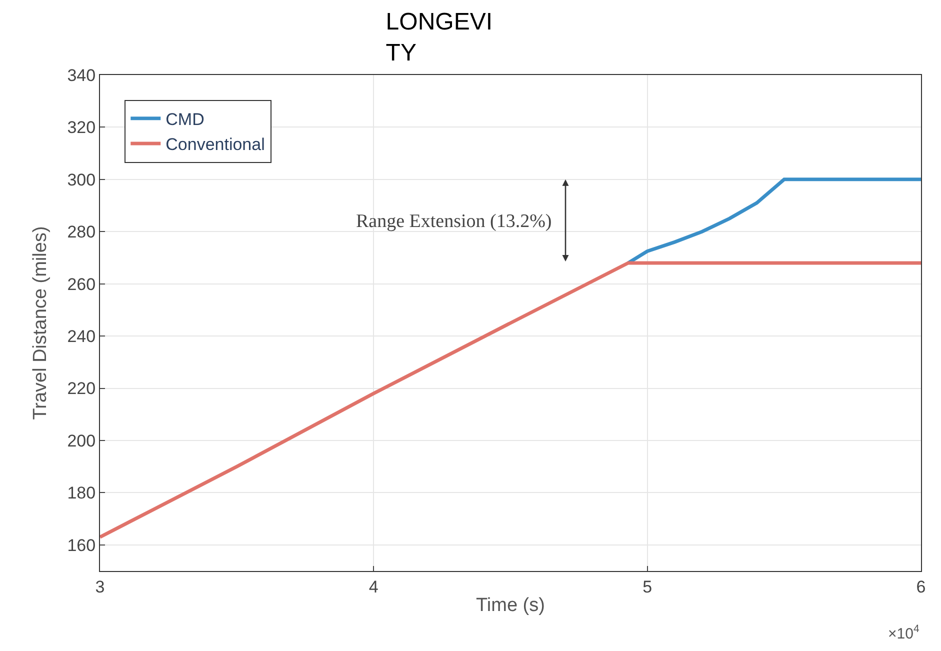  What do you see at coordinates (100, 586) in the screenshot?
I see `x-tick-label: 3` at bounding box center [100, 586].